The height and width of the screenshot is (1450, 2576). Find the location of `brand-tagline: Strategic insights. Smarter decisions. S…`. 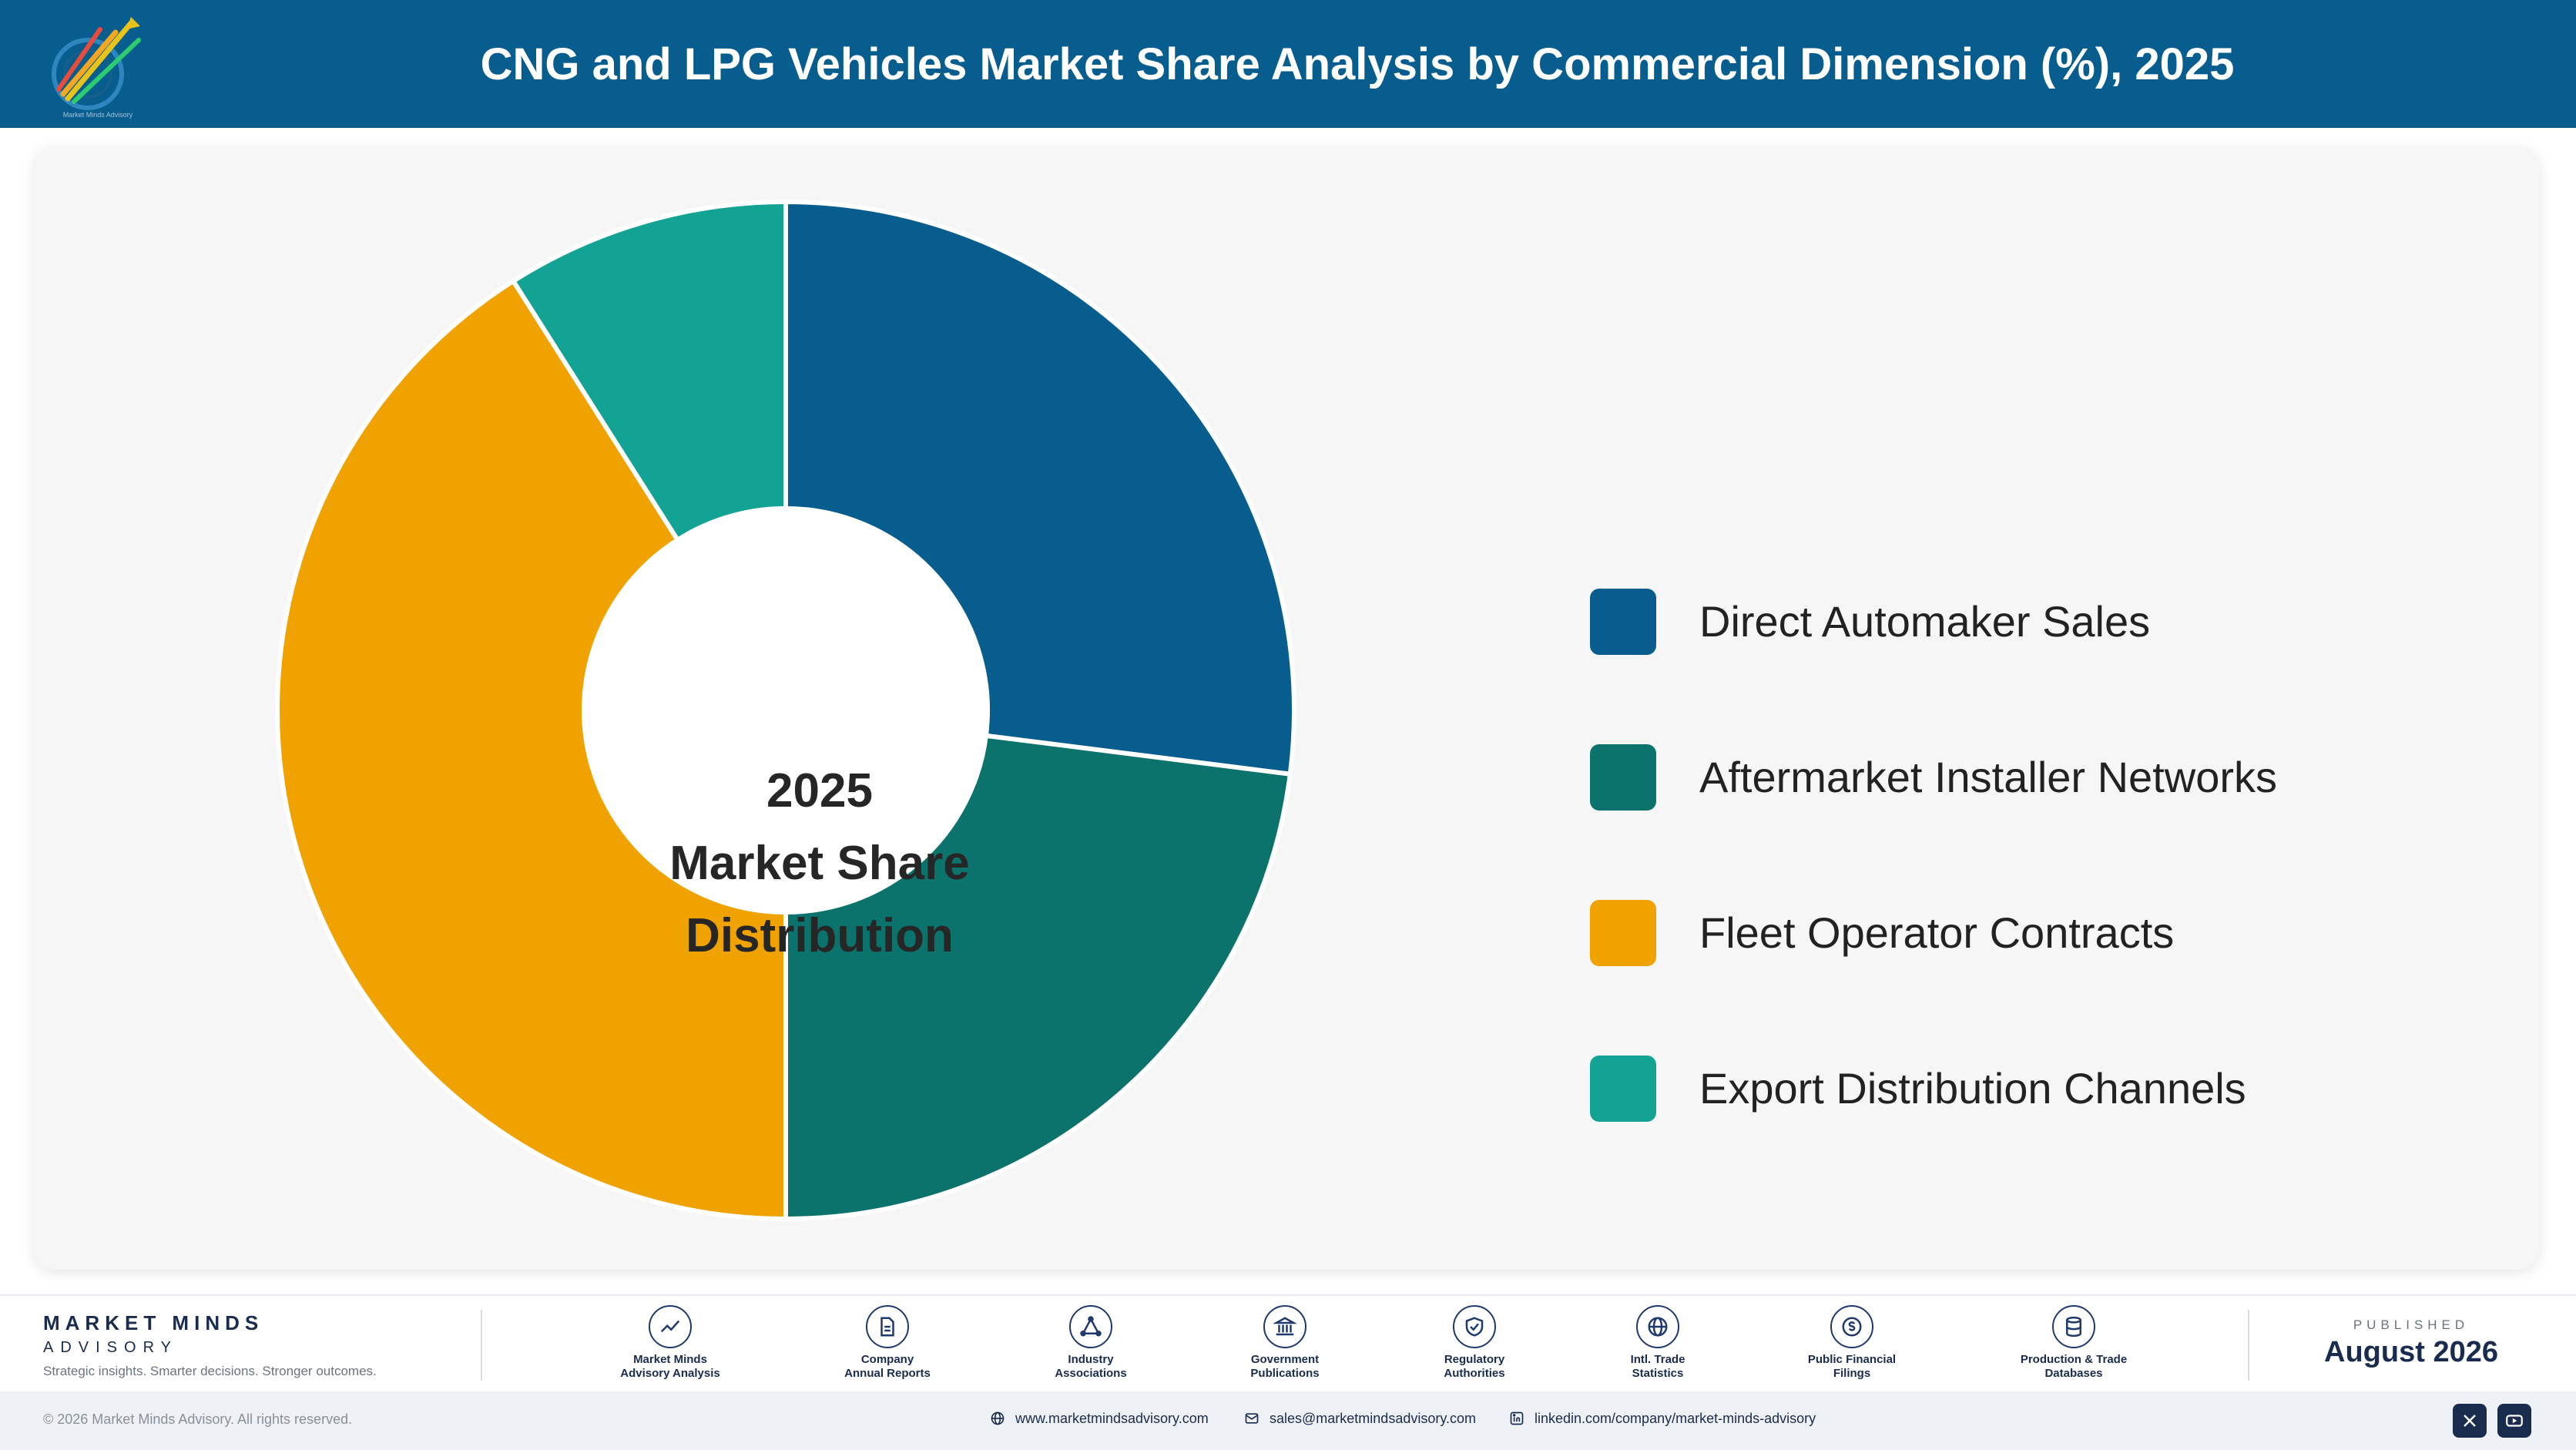

brand-tagline: Strategic insights. Smarter decisions. S… is located at coordinates (210, 1371).